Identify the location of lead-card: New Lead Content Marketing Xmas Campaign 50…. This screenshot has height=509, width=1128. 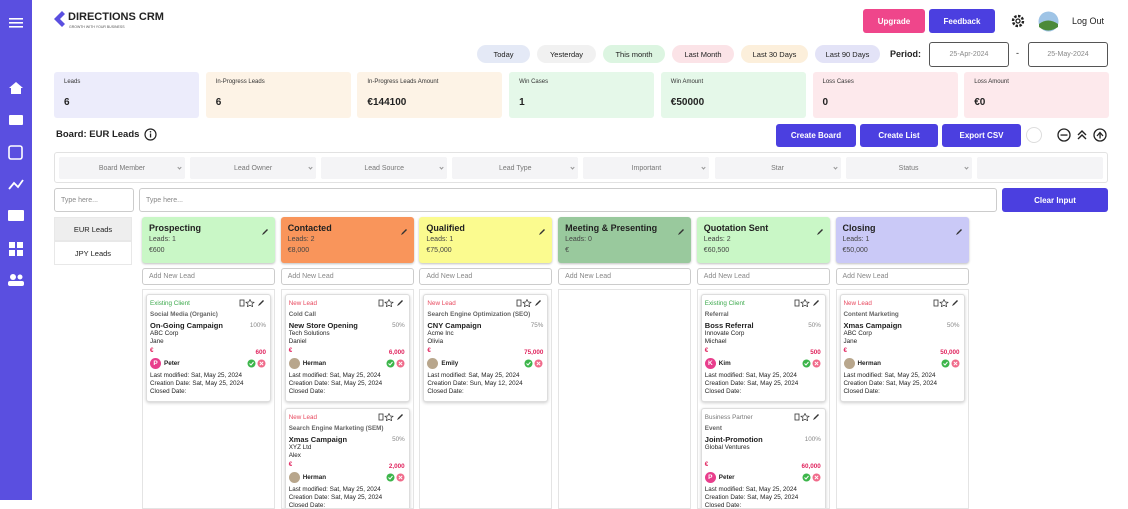
(902, 348).